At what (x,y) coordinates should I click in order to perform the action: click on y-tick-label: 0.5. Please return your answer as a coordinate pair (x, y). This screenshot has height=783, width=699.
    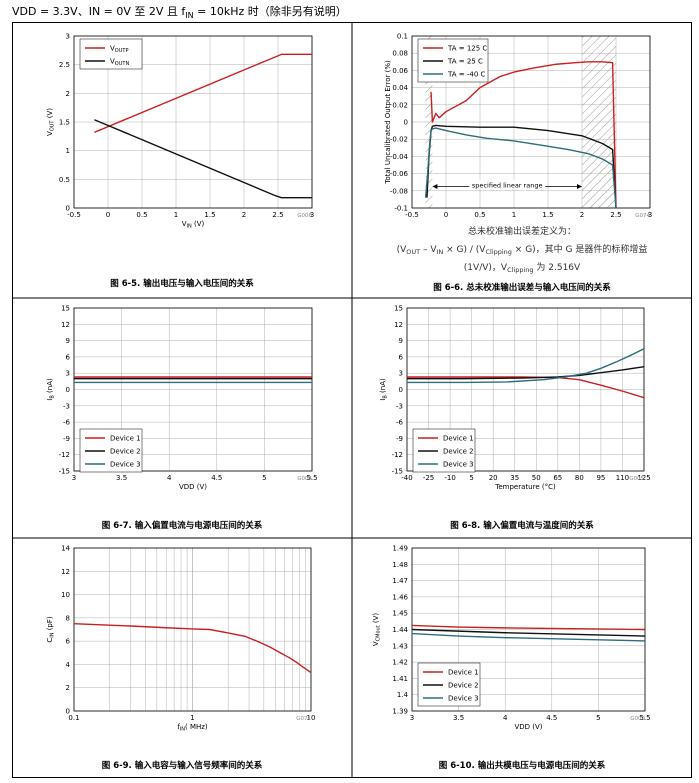
    Looking at the image, I should click on (64, 180).